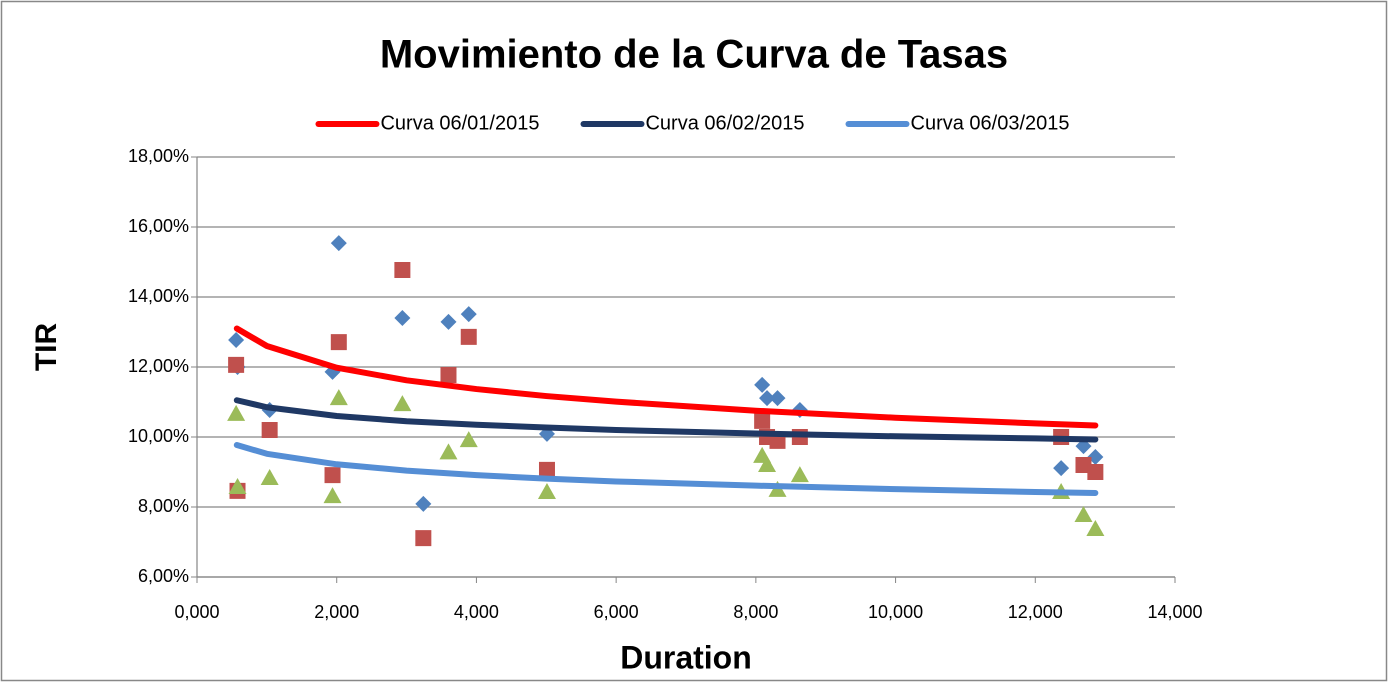 The height and width of the screenshot is (682, 1388). Describe the element at coordinates (336, 612) in the screenshot. I see `x-tick-label: 2,000` at that location.